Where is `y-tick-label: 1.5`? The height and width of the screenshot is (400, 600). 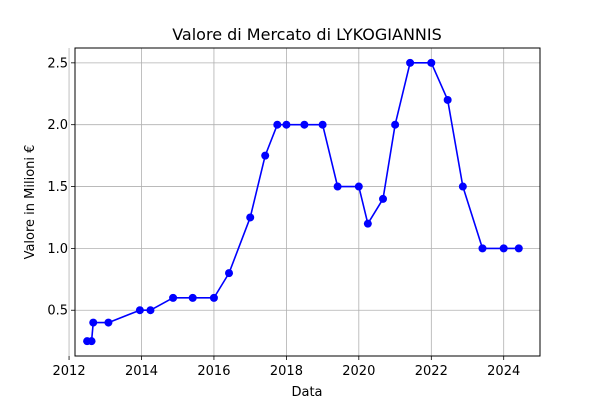 y-tick-label: 1.5 is located at coordinates (57, 187).